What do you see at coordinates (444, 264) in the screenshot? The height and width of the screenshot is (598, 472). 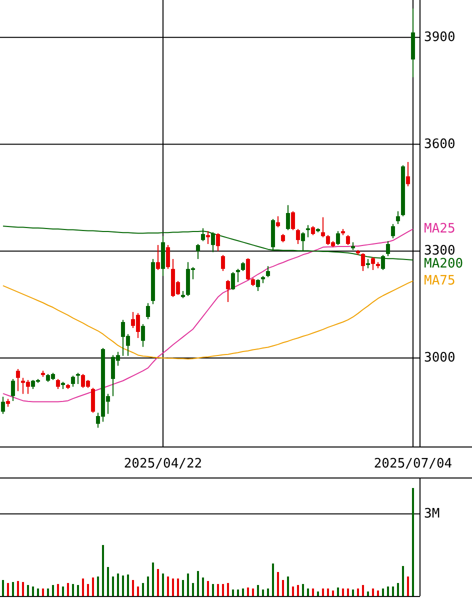 I see `series-label: MA200` at bounding box center [444, 264].